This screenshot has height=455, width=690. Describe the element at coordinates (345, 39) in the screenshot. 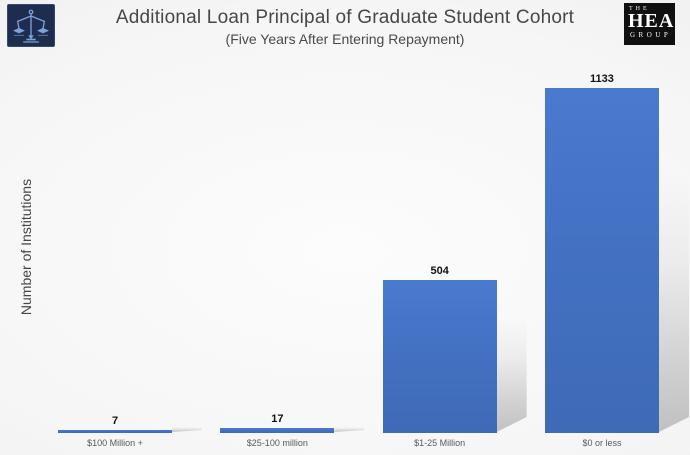

I see `chart-subtitle: (Five Years After Entering Repayment)` at that location.